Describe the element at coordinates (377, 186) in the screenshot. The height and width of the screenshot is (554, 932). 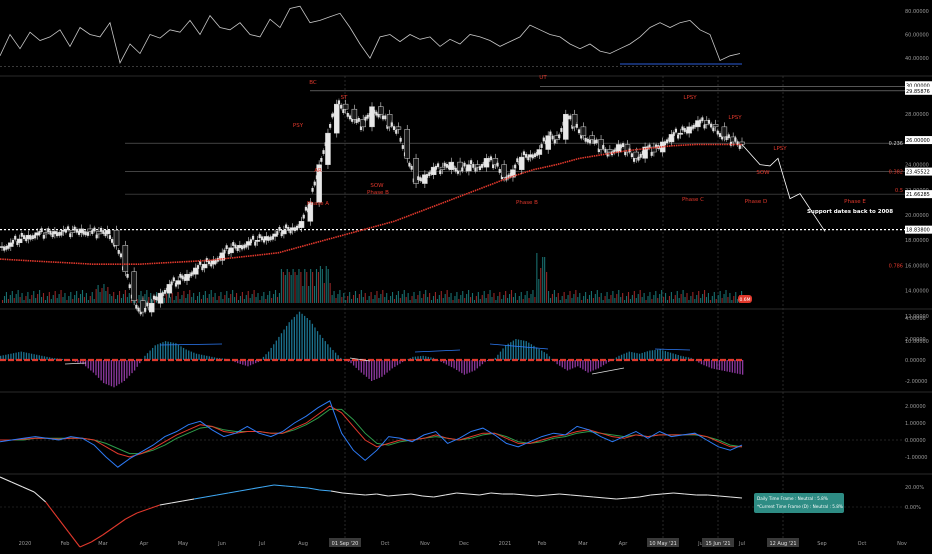
I see `annotation-label: SOW` at that location.